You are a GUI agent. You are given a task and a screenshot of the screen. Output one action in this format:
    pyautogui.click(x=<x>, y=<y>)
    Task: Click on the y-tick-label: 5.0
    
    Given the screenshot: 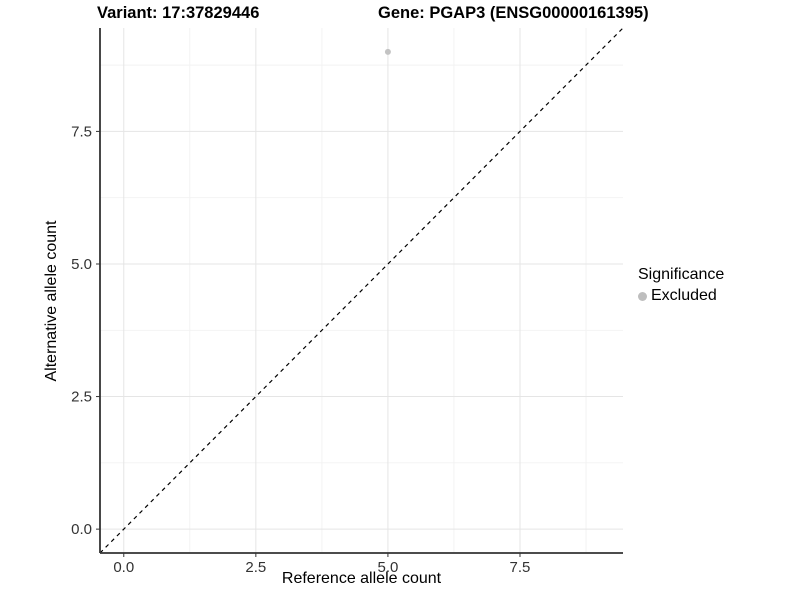 What is the action you would take?
    pyautogui.click(x=81, y=264)
    